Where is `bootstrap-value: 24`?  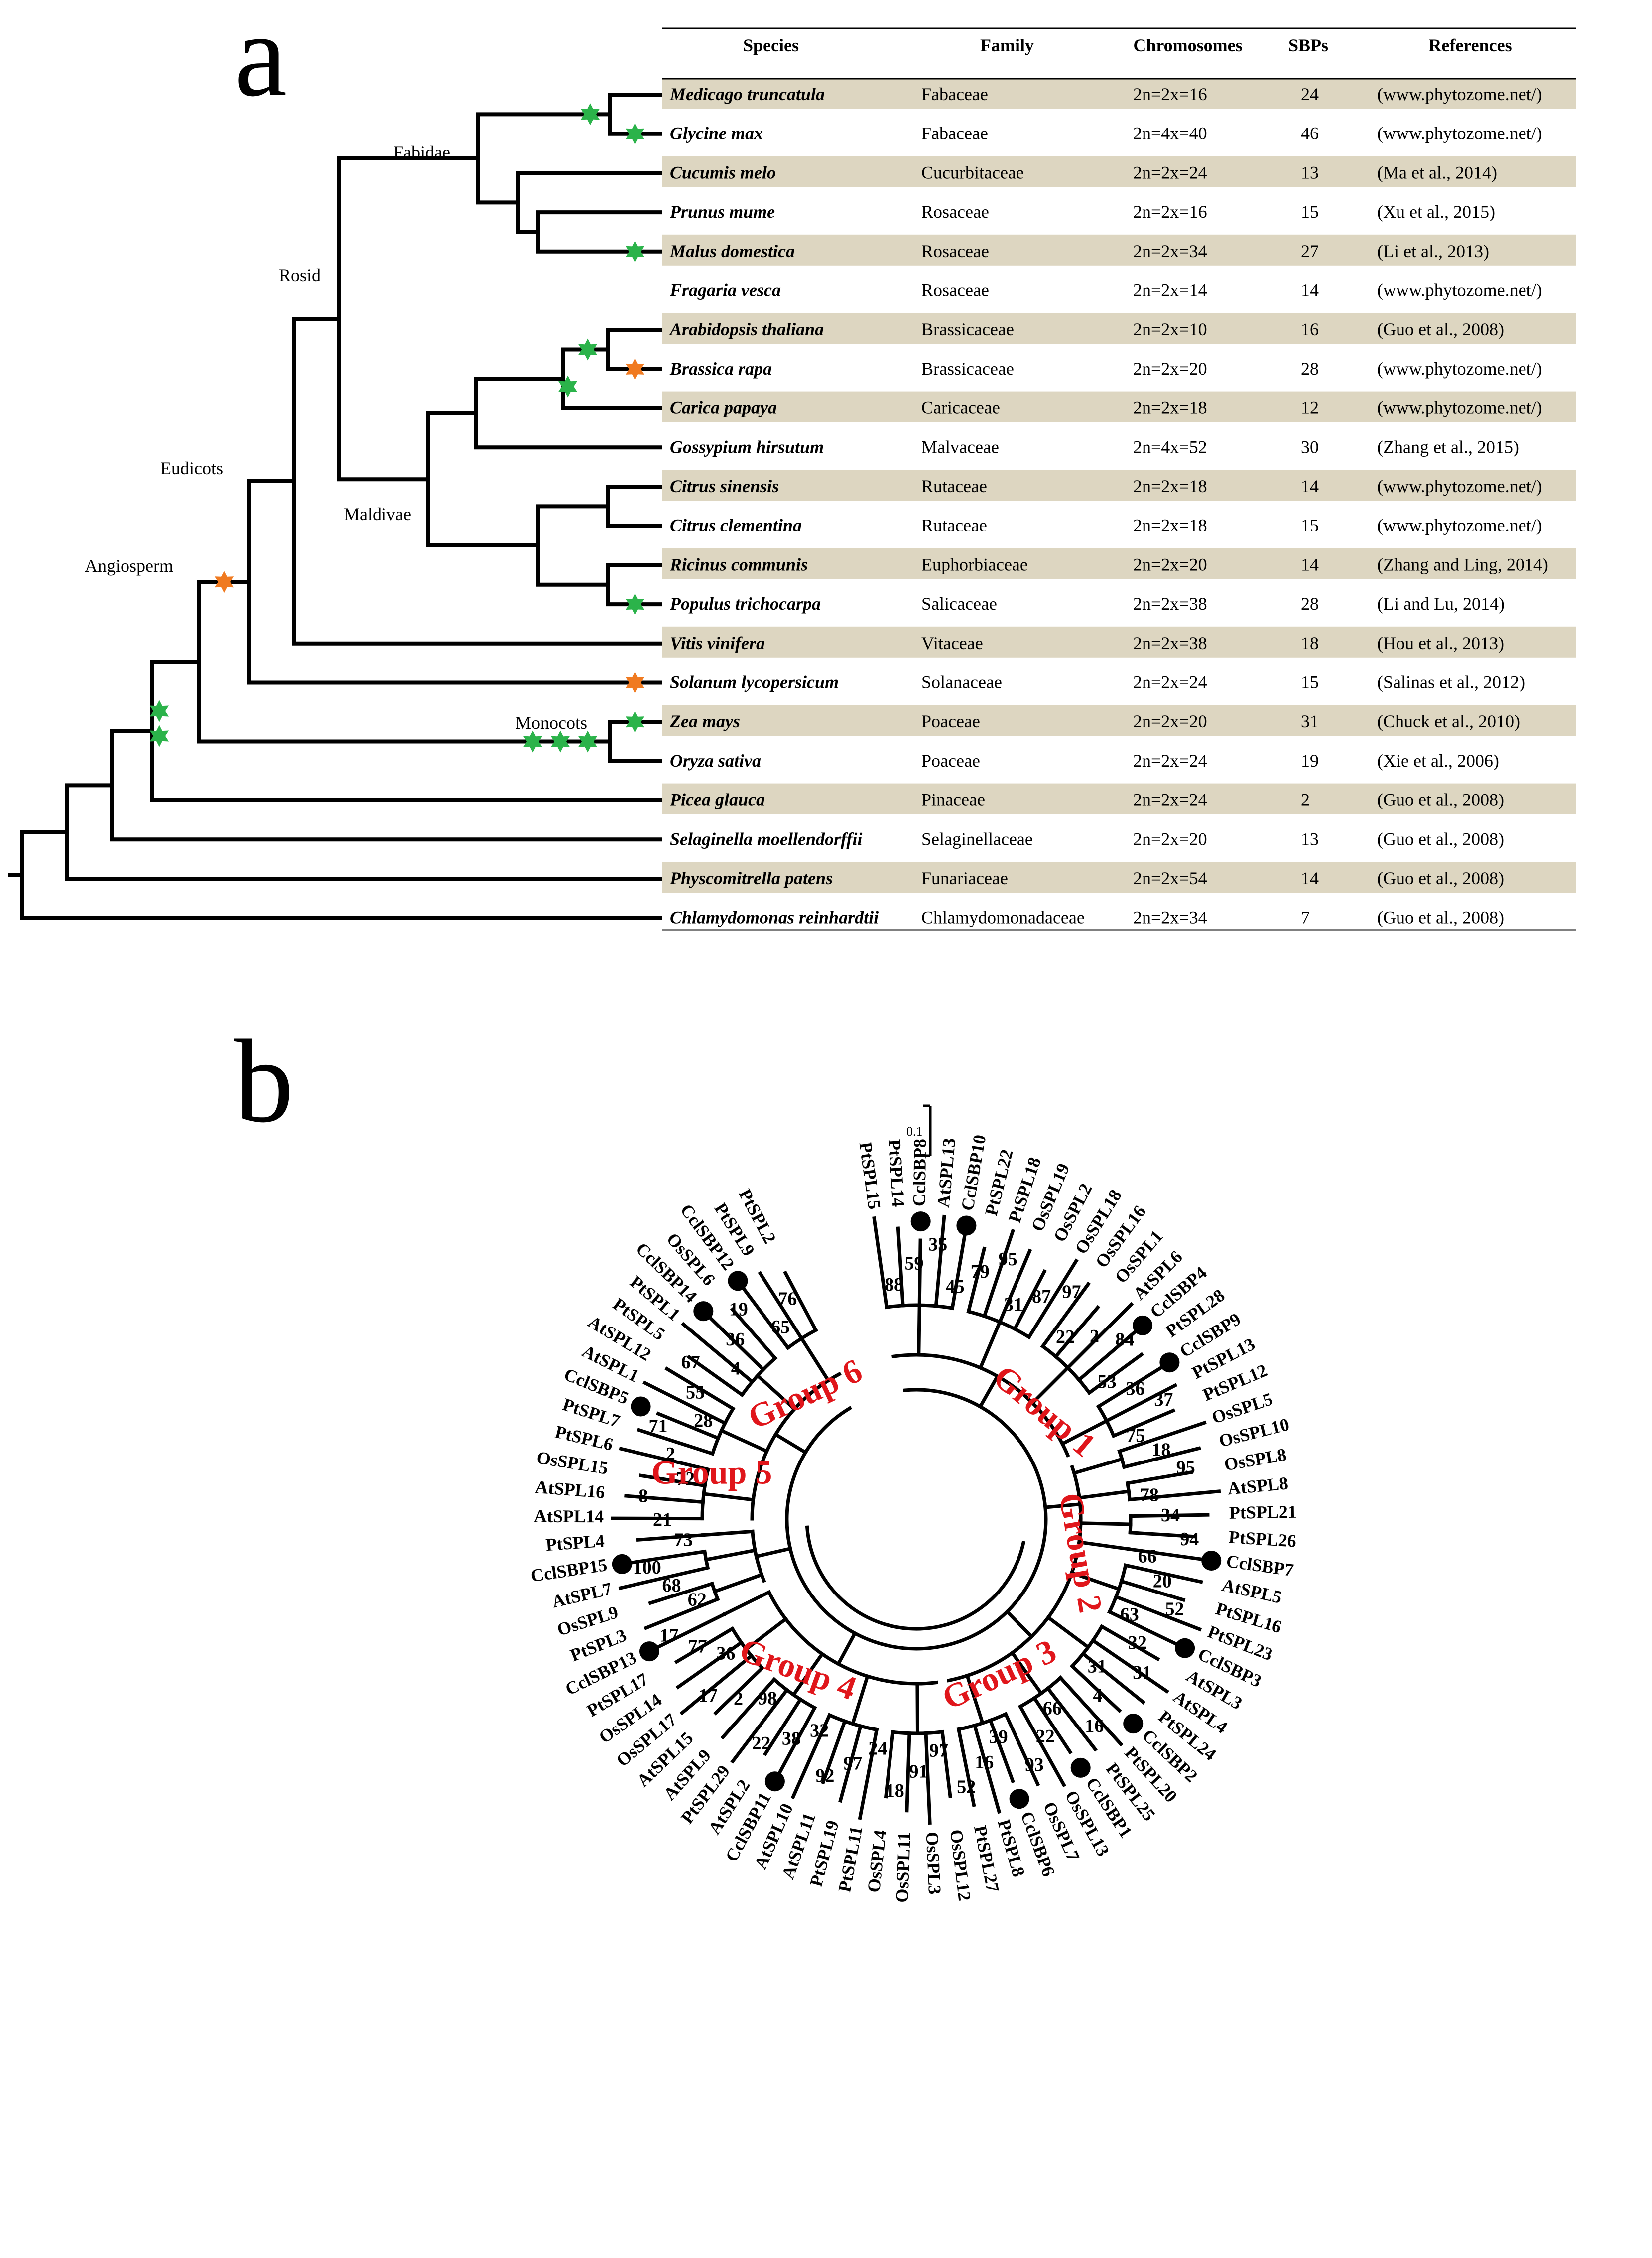 bootstrap-value: 24 is located at coordinates (878, 1748).